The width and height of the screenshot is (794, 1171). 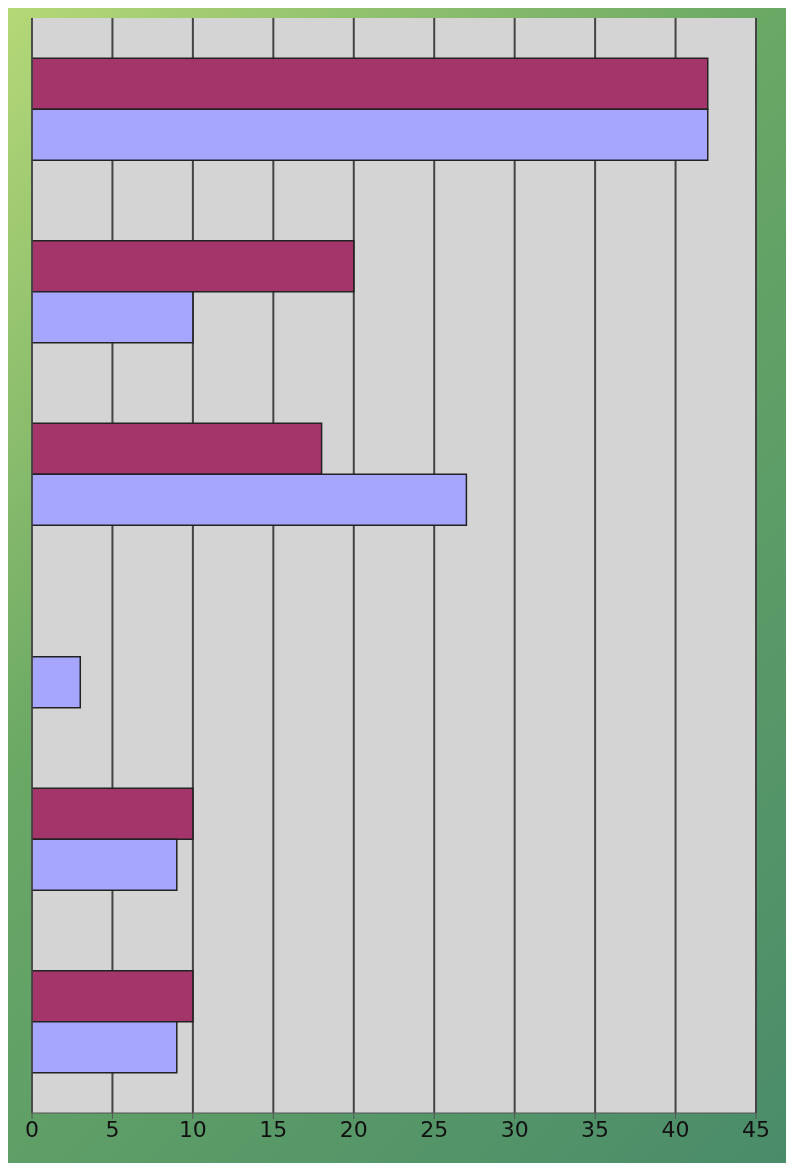 I want to click on x-tick-label: 10, so click(x=192, y=1129).